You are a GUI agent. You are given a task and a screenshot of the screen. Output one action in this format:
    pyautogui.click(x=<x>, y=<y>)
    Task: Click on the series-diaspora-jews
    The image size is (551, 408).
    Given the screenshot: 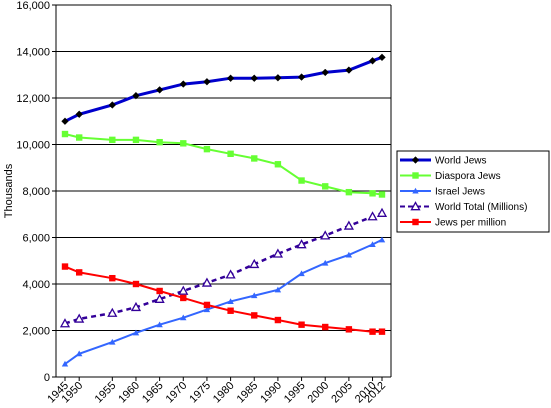 What is the action you would take?
    pyautogui.click(x=223, y=164)
    